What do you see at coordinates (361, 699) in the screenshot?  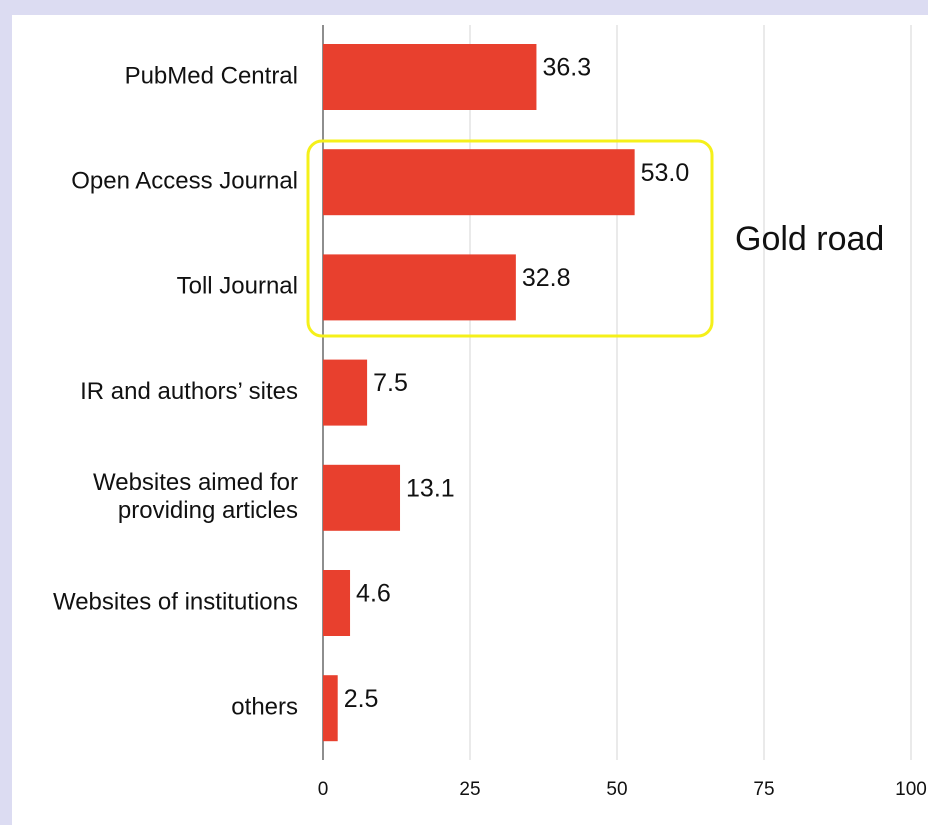 I see `value-label: 2.5` at bounding box center [361, 699].